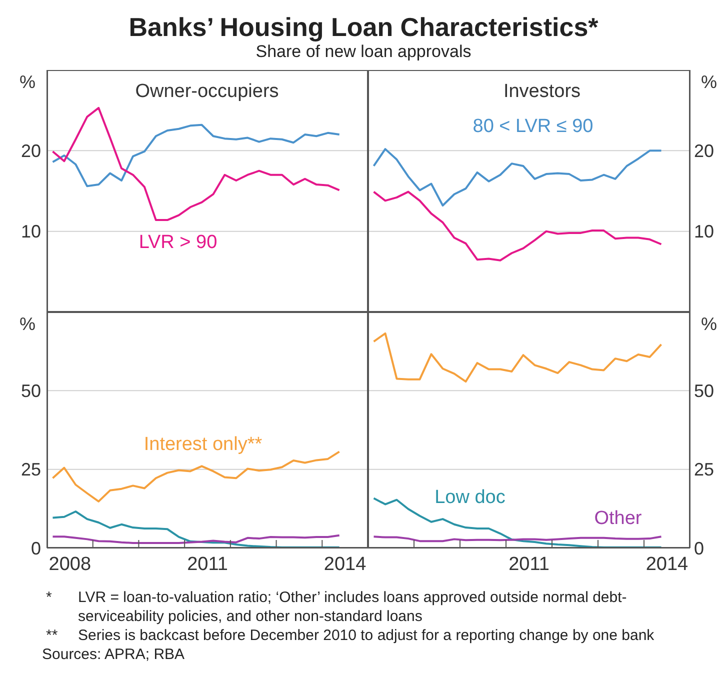  I want to click on series-label: Low doc, so click(470, 498).